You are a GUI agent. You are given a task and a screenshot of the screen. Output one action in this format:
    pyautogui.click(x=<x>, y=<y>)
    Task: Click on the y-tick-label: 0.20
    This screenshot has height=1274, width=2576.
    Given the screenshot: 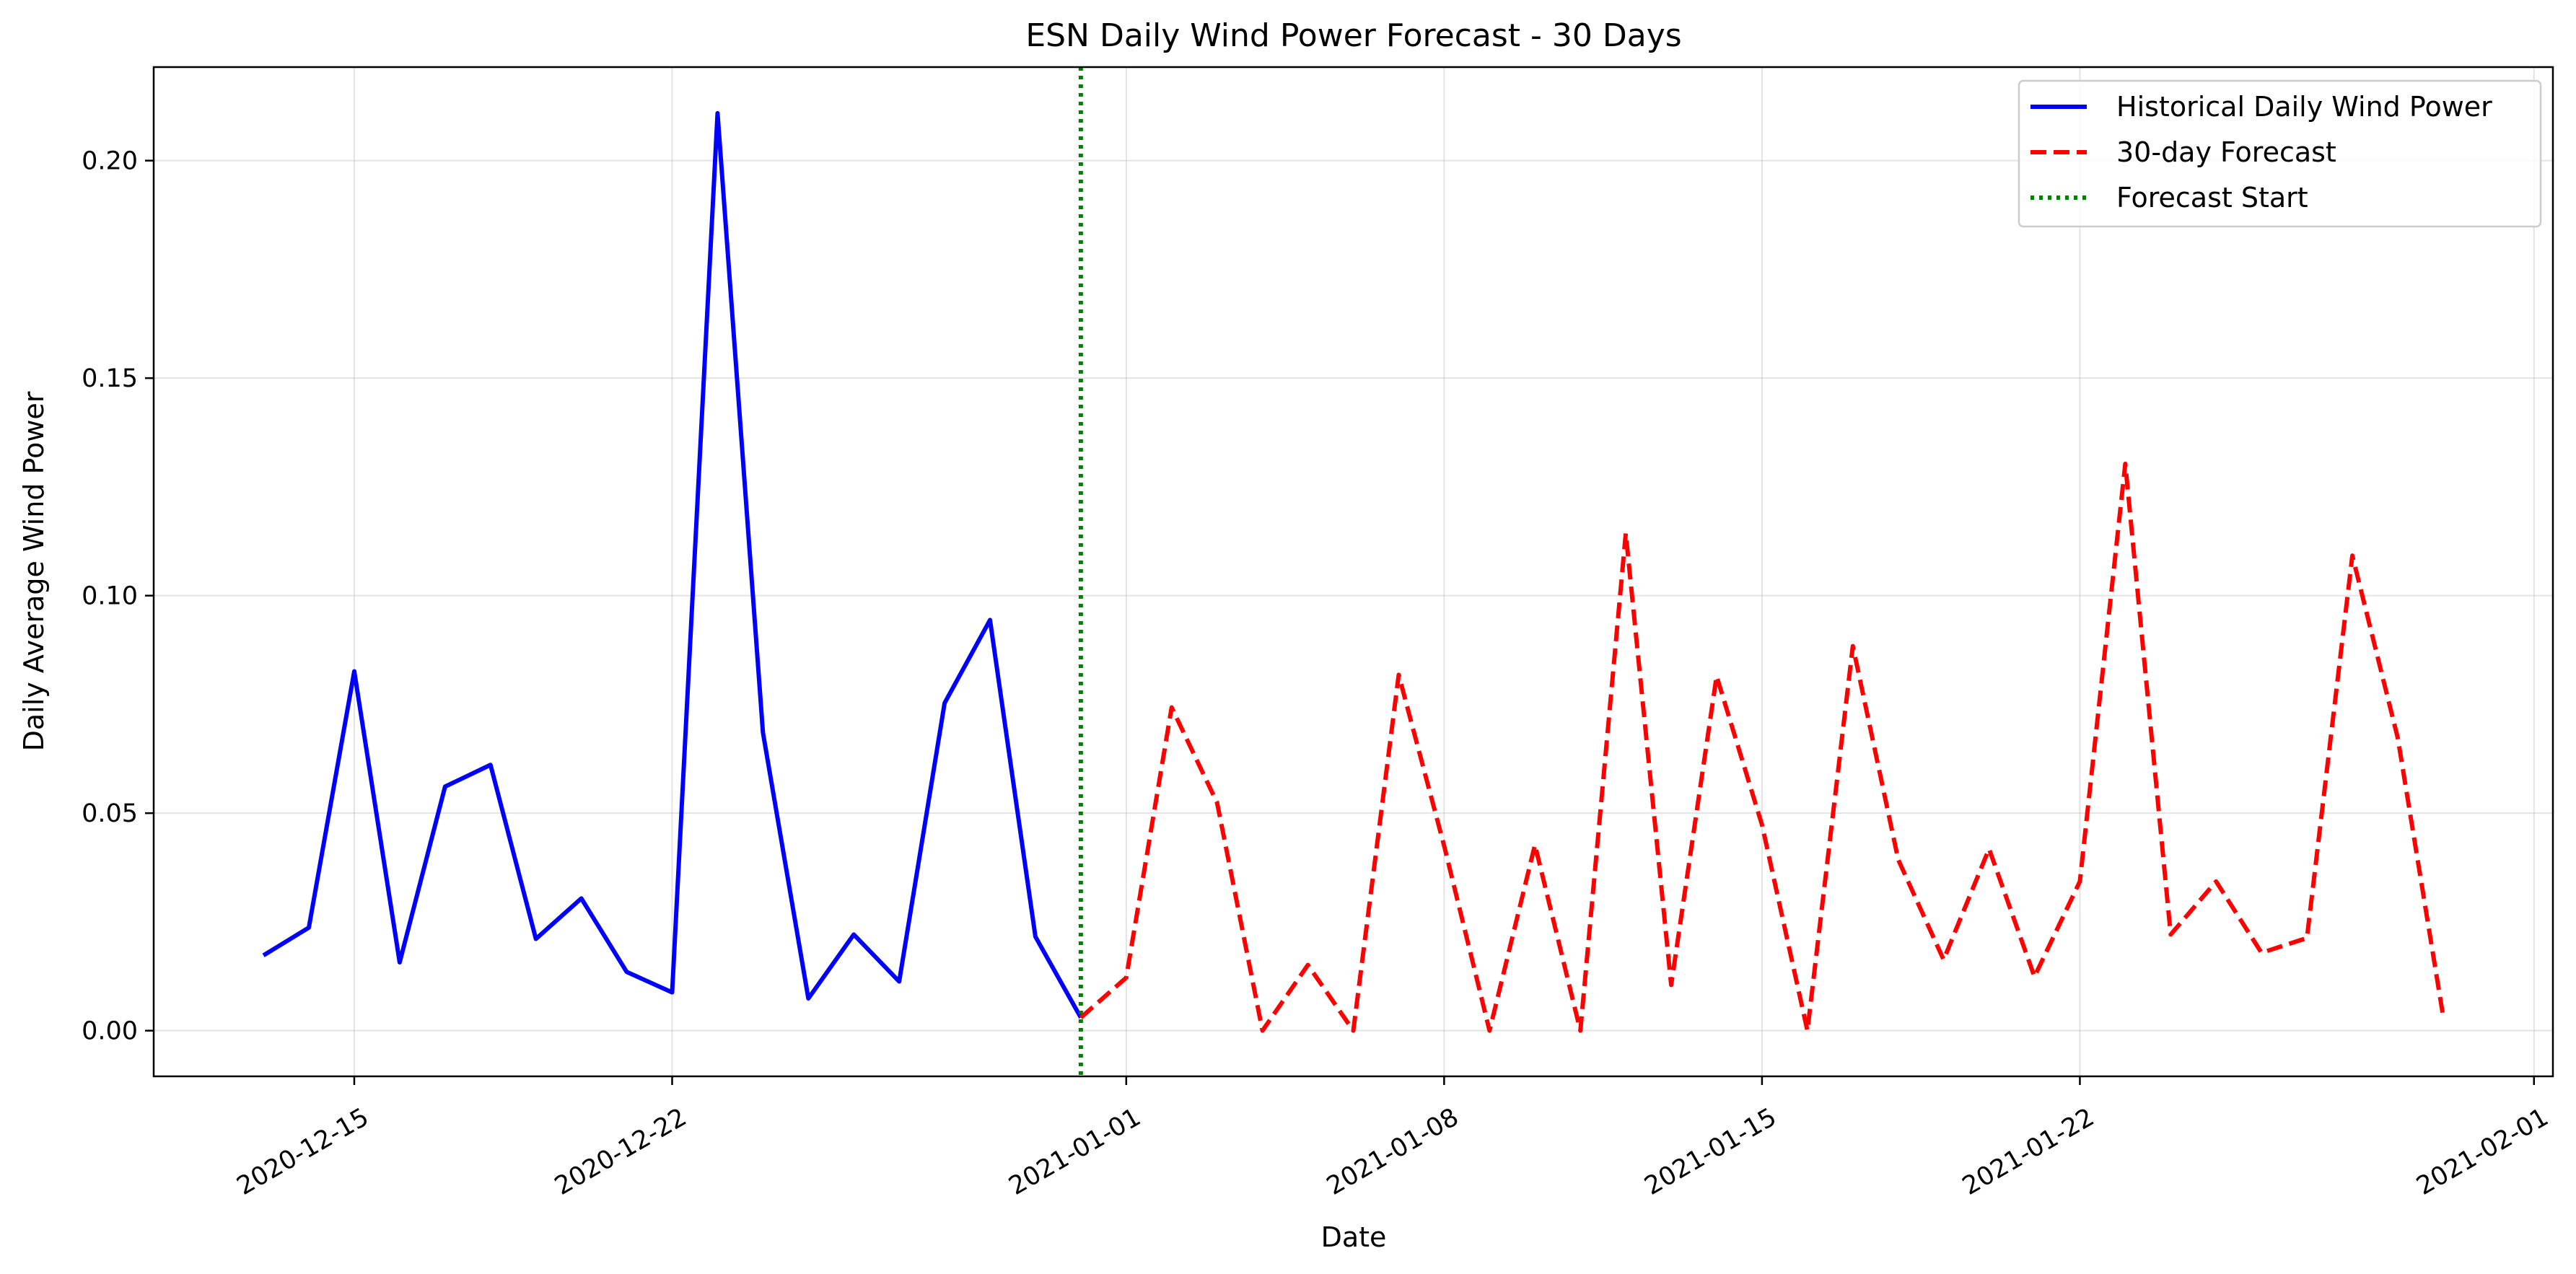 What is the action you would take?
    pyautogui.click(x=110, y=162)
    